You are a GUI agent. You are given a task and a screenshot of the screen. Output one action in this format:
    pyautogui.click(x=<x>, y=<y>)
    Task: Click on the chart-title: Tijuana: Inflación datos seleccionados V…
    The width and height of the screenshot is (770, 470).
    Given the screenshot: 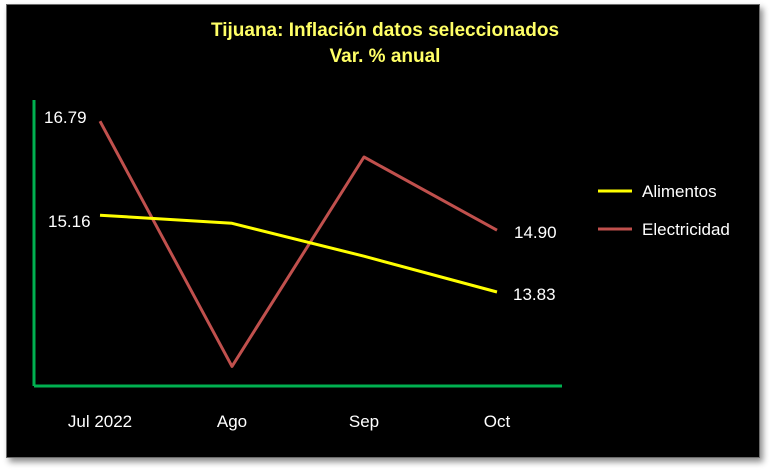 What is the action you would take?
    pyautogui.click(x=385, y=44)
    